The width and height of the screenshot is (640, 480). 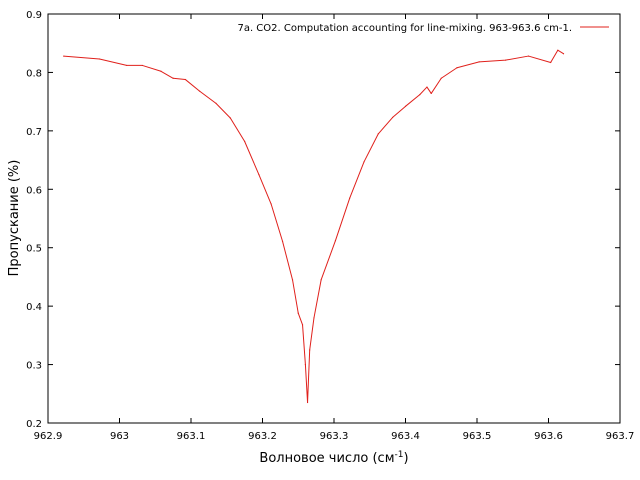 I want to click on y-tick-label: 0.7, so click(x=34, y=132).